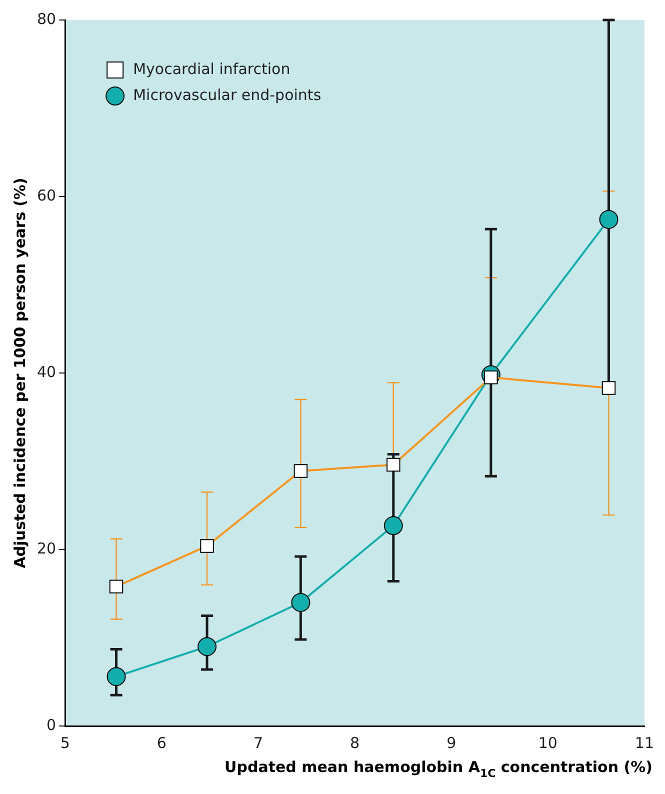  I want to click on x-tick-label: 8, so click(355, 743).